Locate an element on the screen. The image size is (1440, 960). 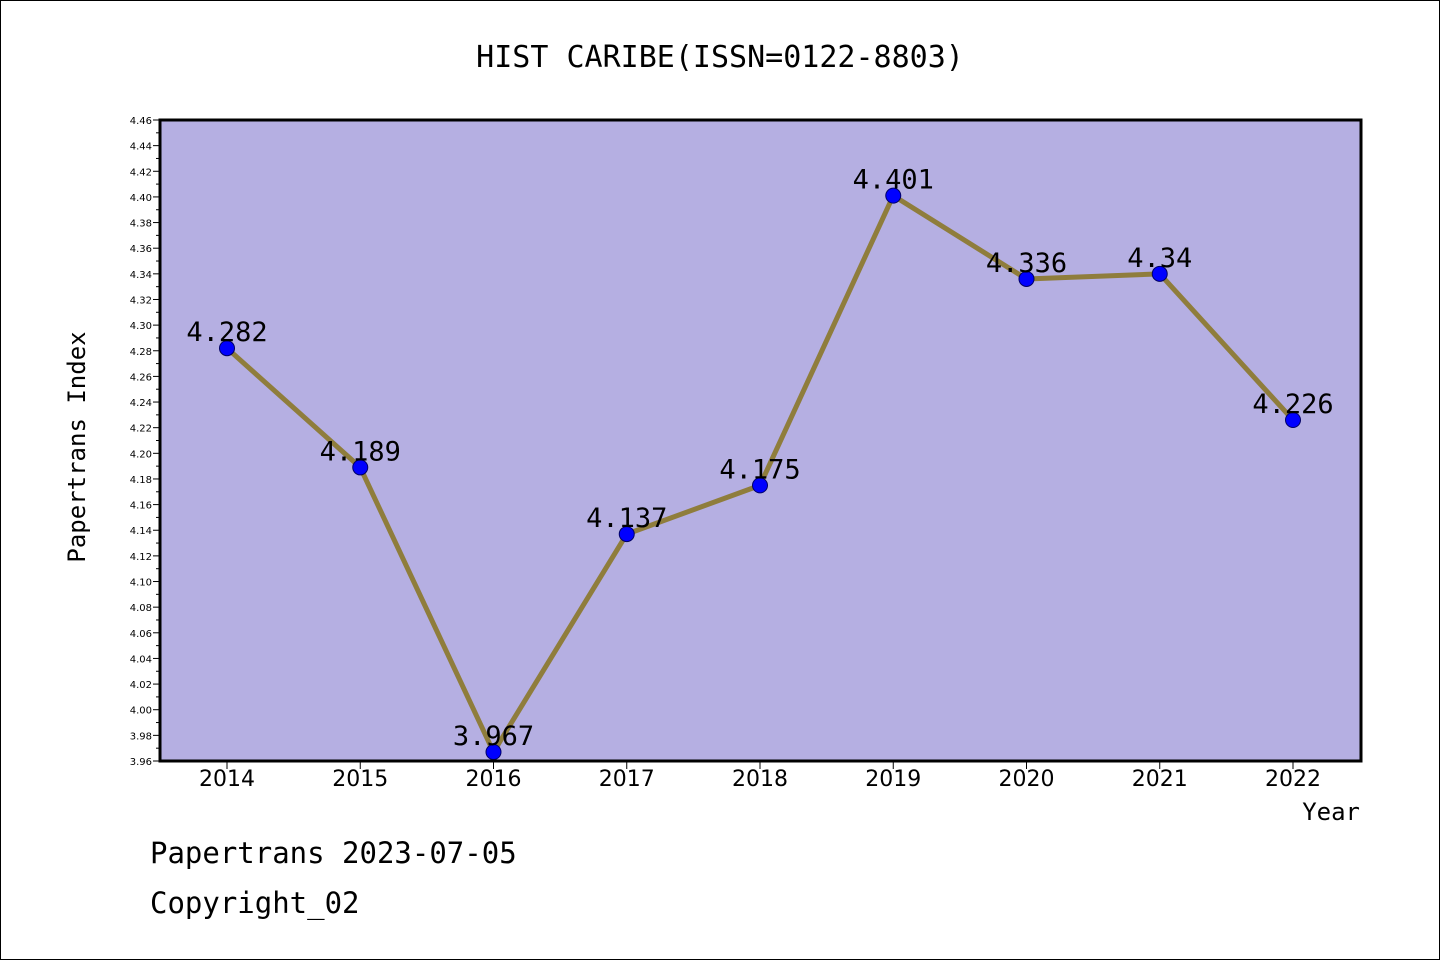
footer-date: Papertrans 2023-07-05 is located at coordinates (333, 853).